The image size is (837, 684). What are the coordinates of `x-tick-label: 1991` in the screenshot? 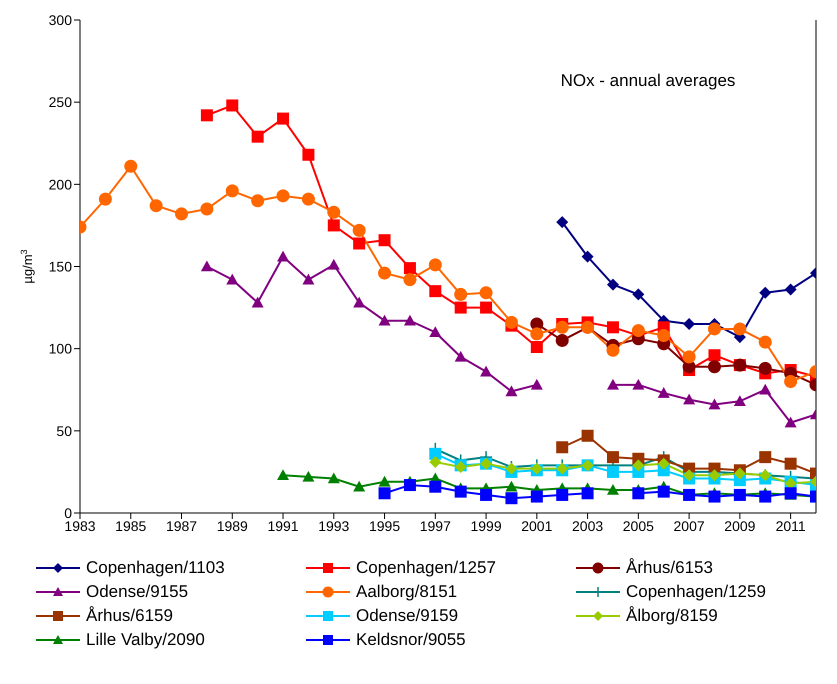 It's located at (283, 526).